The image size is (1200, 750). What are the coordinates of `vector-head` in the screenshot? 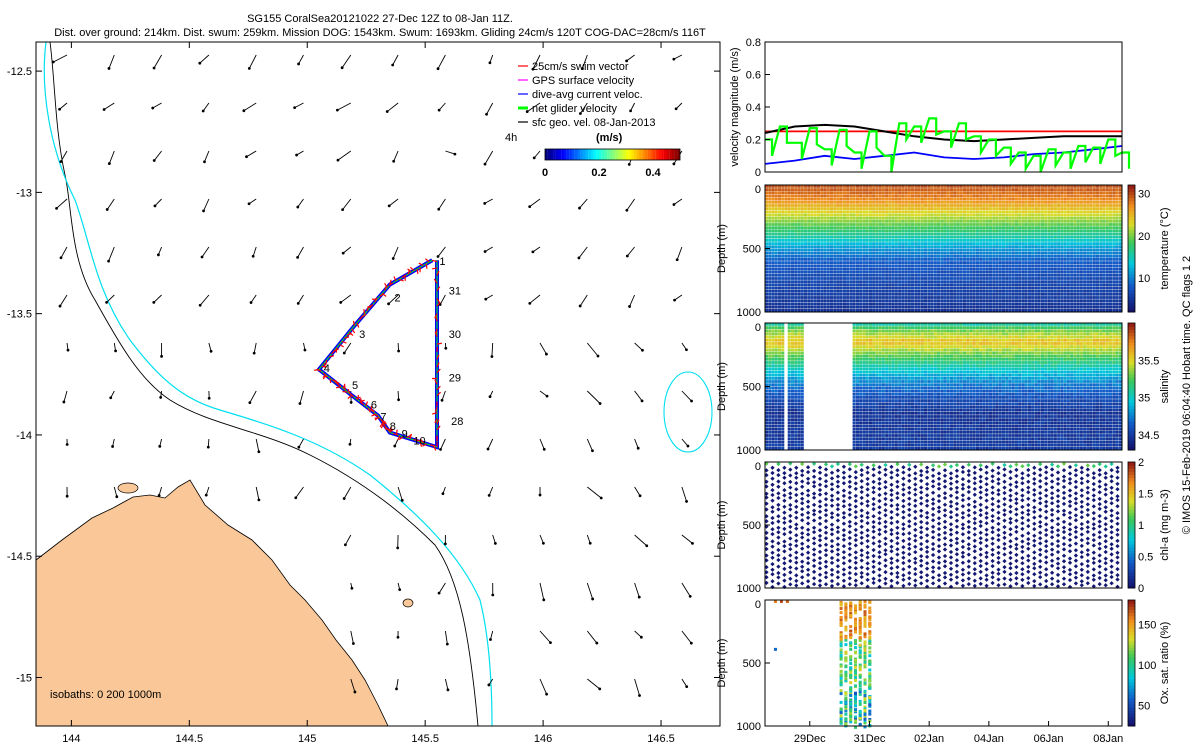 It's located at (640, 496).